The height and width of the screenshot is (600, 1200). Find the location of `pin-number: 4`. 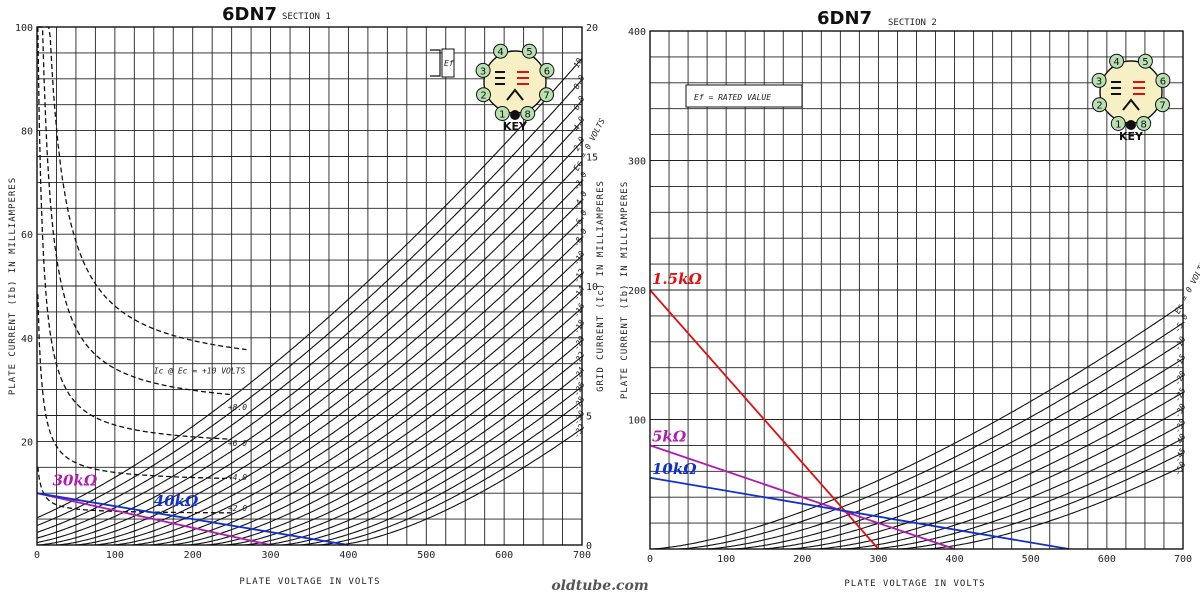

pin-number: 4 is located at coordinates (500, 52).